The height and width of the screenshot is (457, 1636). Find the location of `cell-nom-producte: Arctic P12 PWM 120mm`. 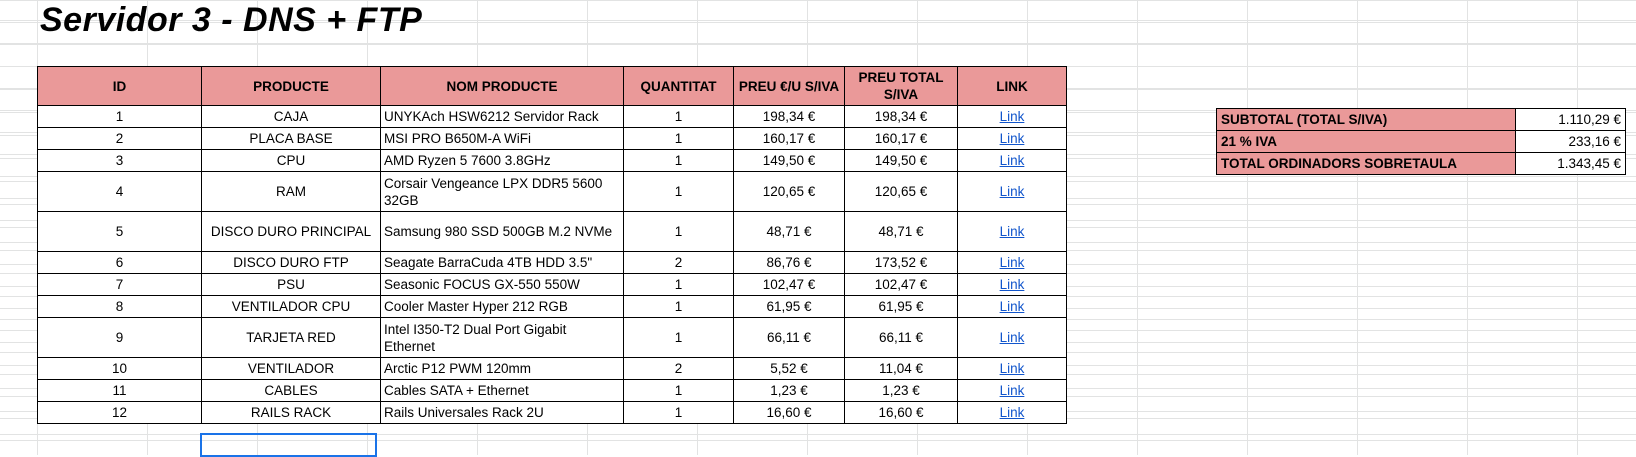

cell-nom-producte: Arctic P12 PWM 120mm is located at coordinates (502, 368).